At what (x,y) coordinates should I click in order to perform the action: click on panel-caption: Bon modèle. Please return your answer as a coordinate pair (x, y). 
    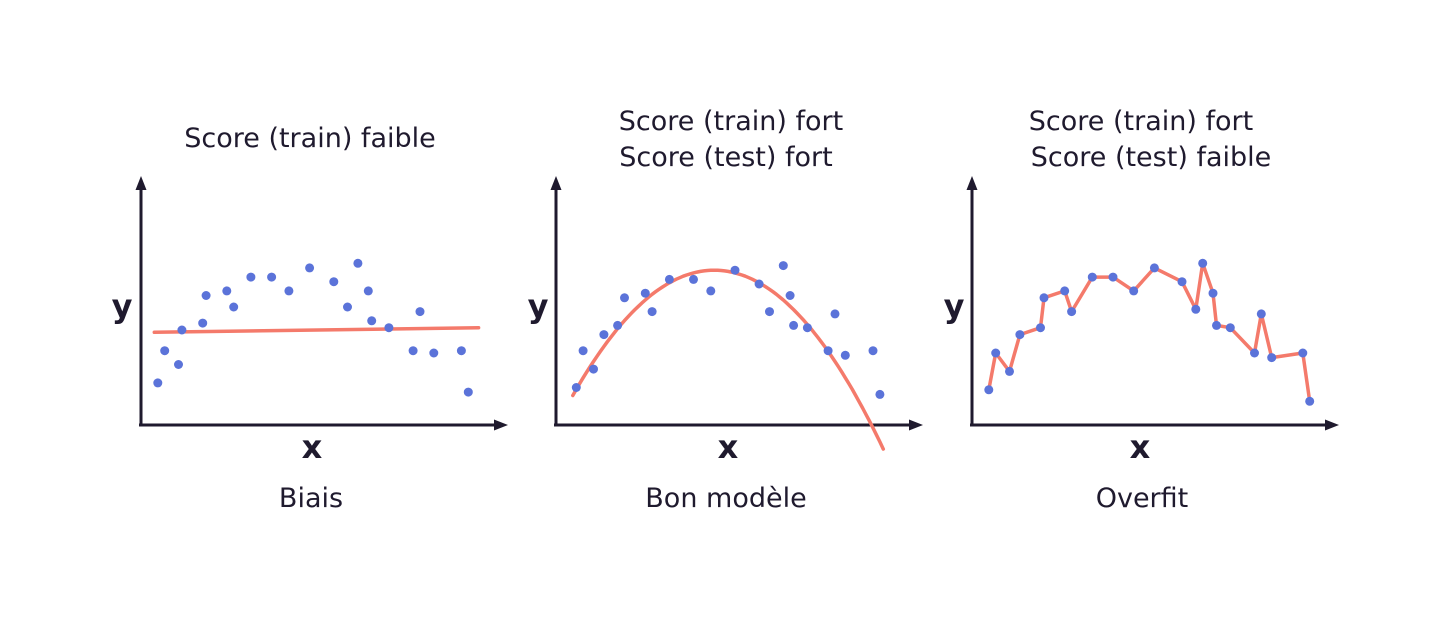
    Looking at the image, I should click on (725, 498).